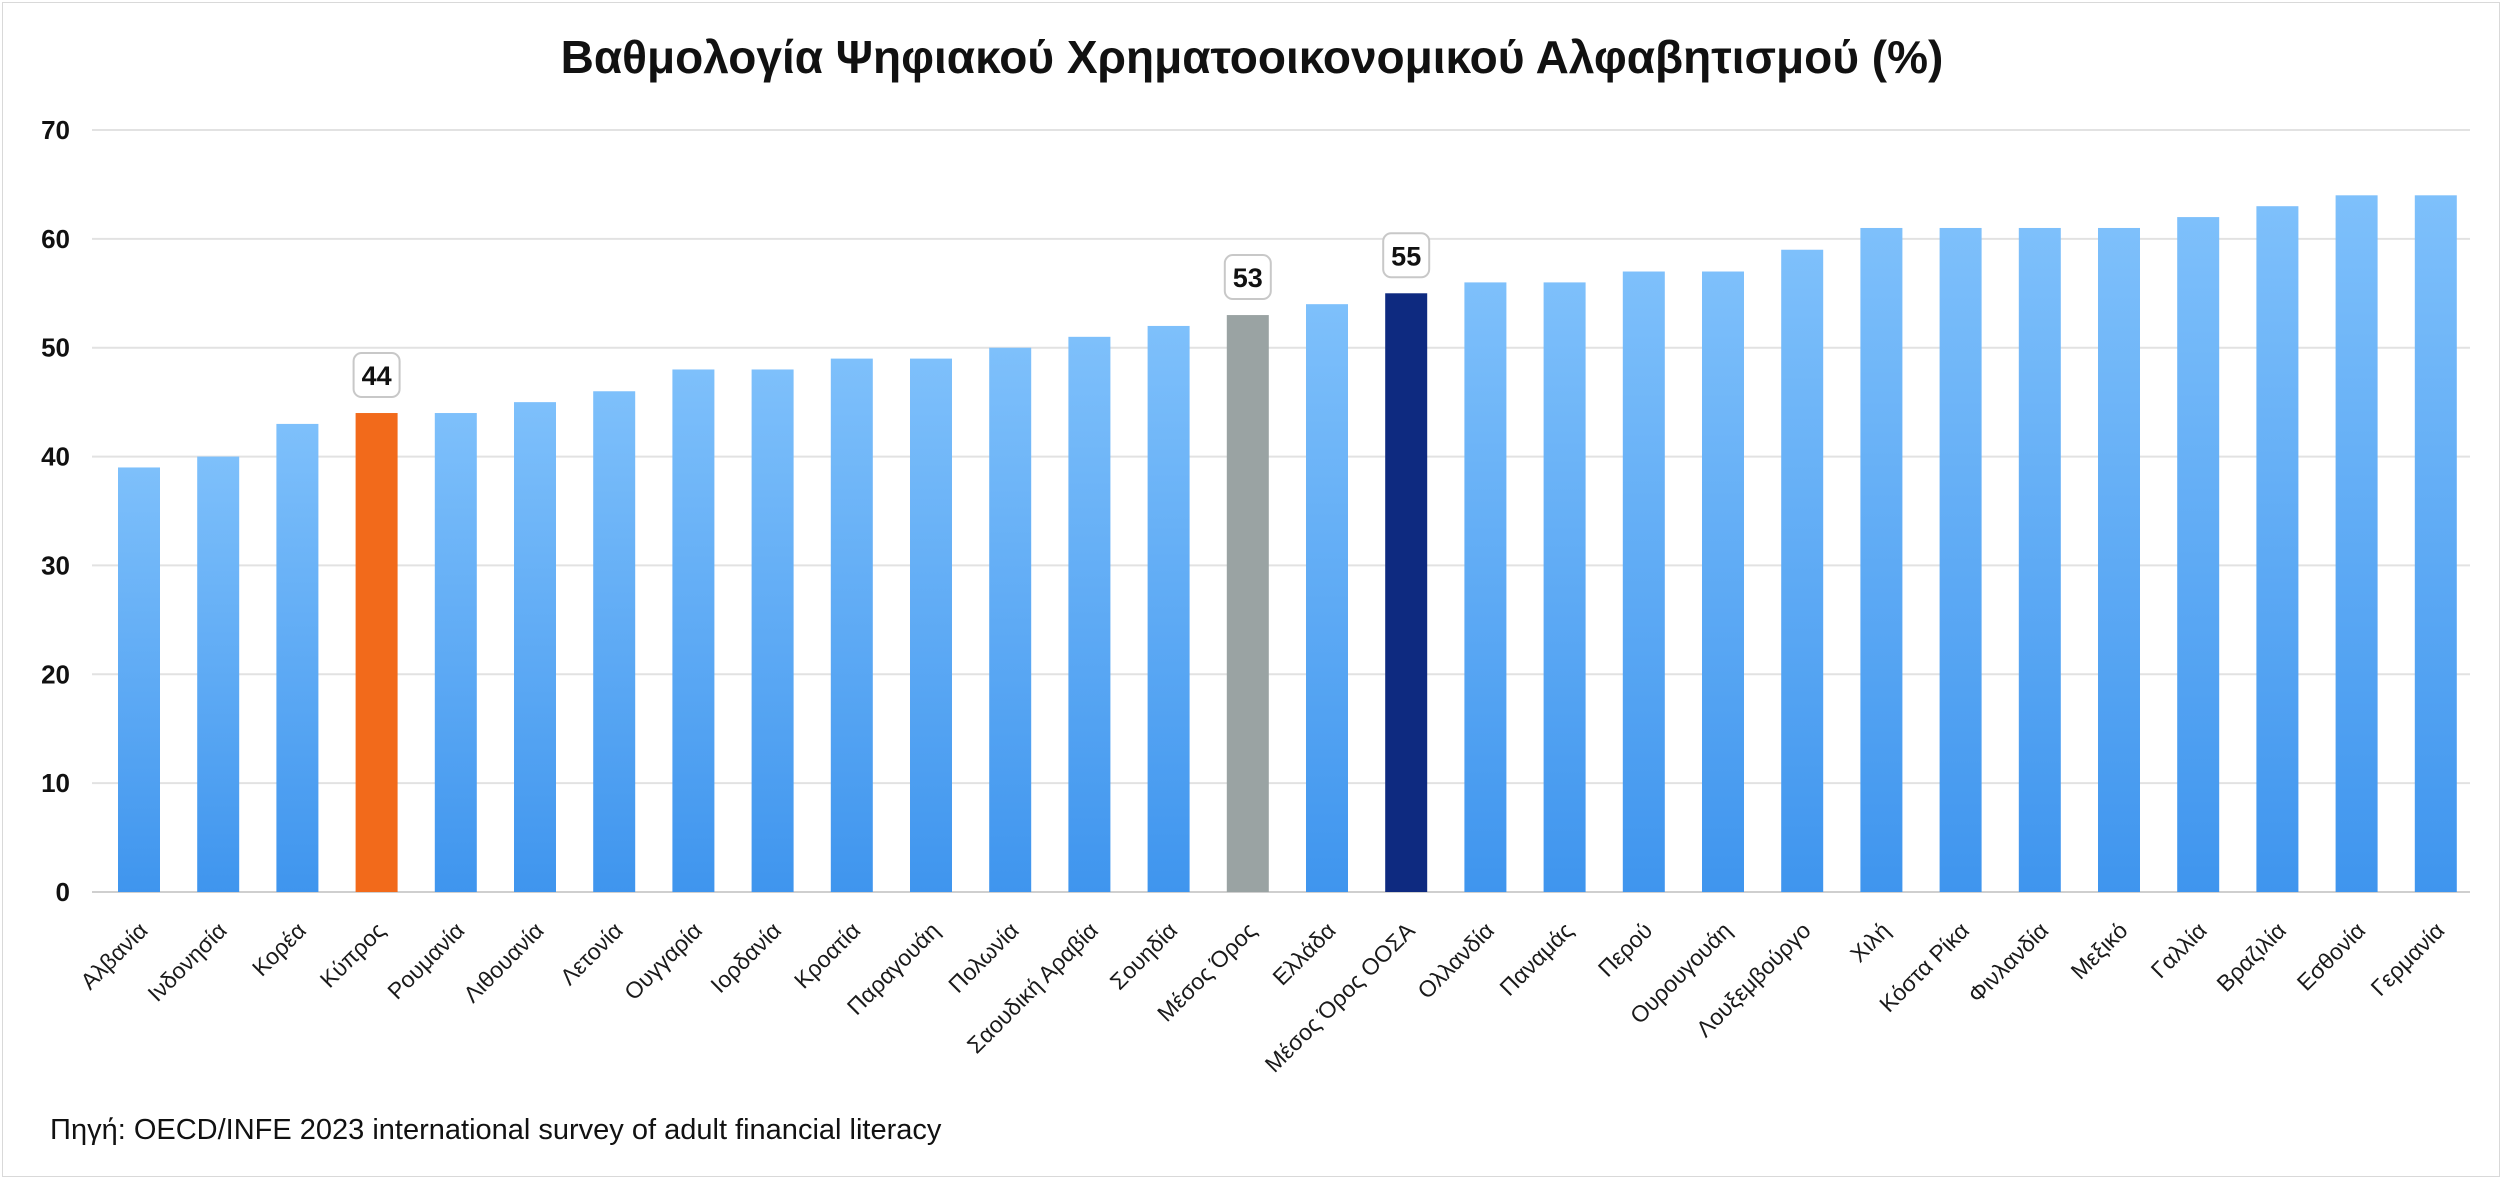 This screenshot has height=1181, width=2504. Describe the element at coordinates (279, 949) in the screenshot. I see `x-category-label: Κορέα` at that location.